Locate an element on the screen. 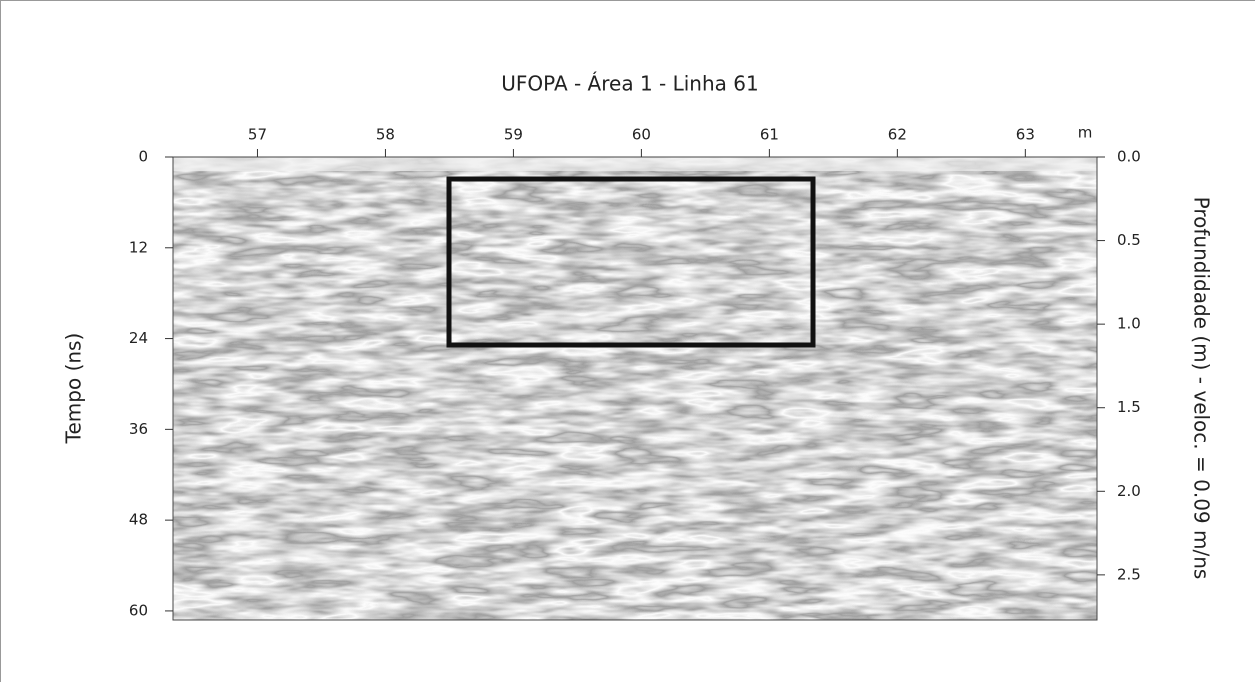 Image resolution: width=1256 pixels, height=682 pixels. y-tick-label: 12 is located at coordinates (138, 247).